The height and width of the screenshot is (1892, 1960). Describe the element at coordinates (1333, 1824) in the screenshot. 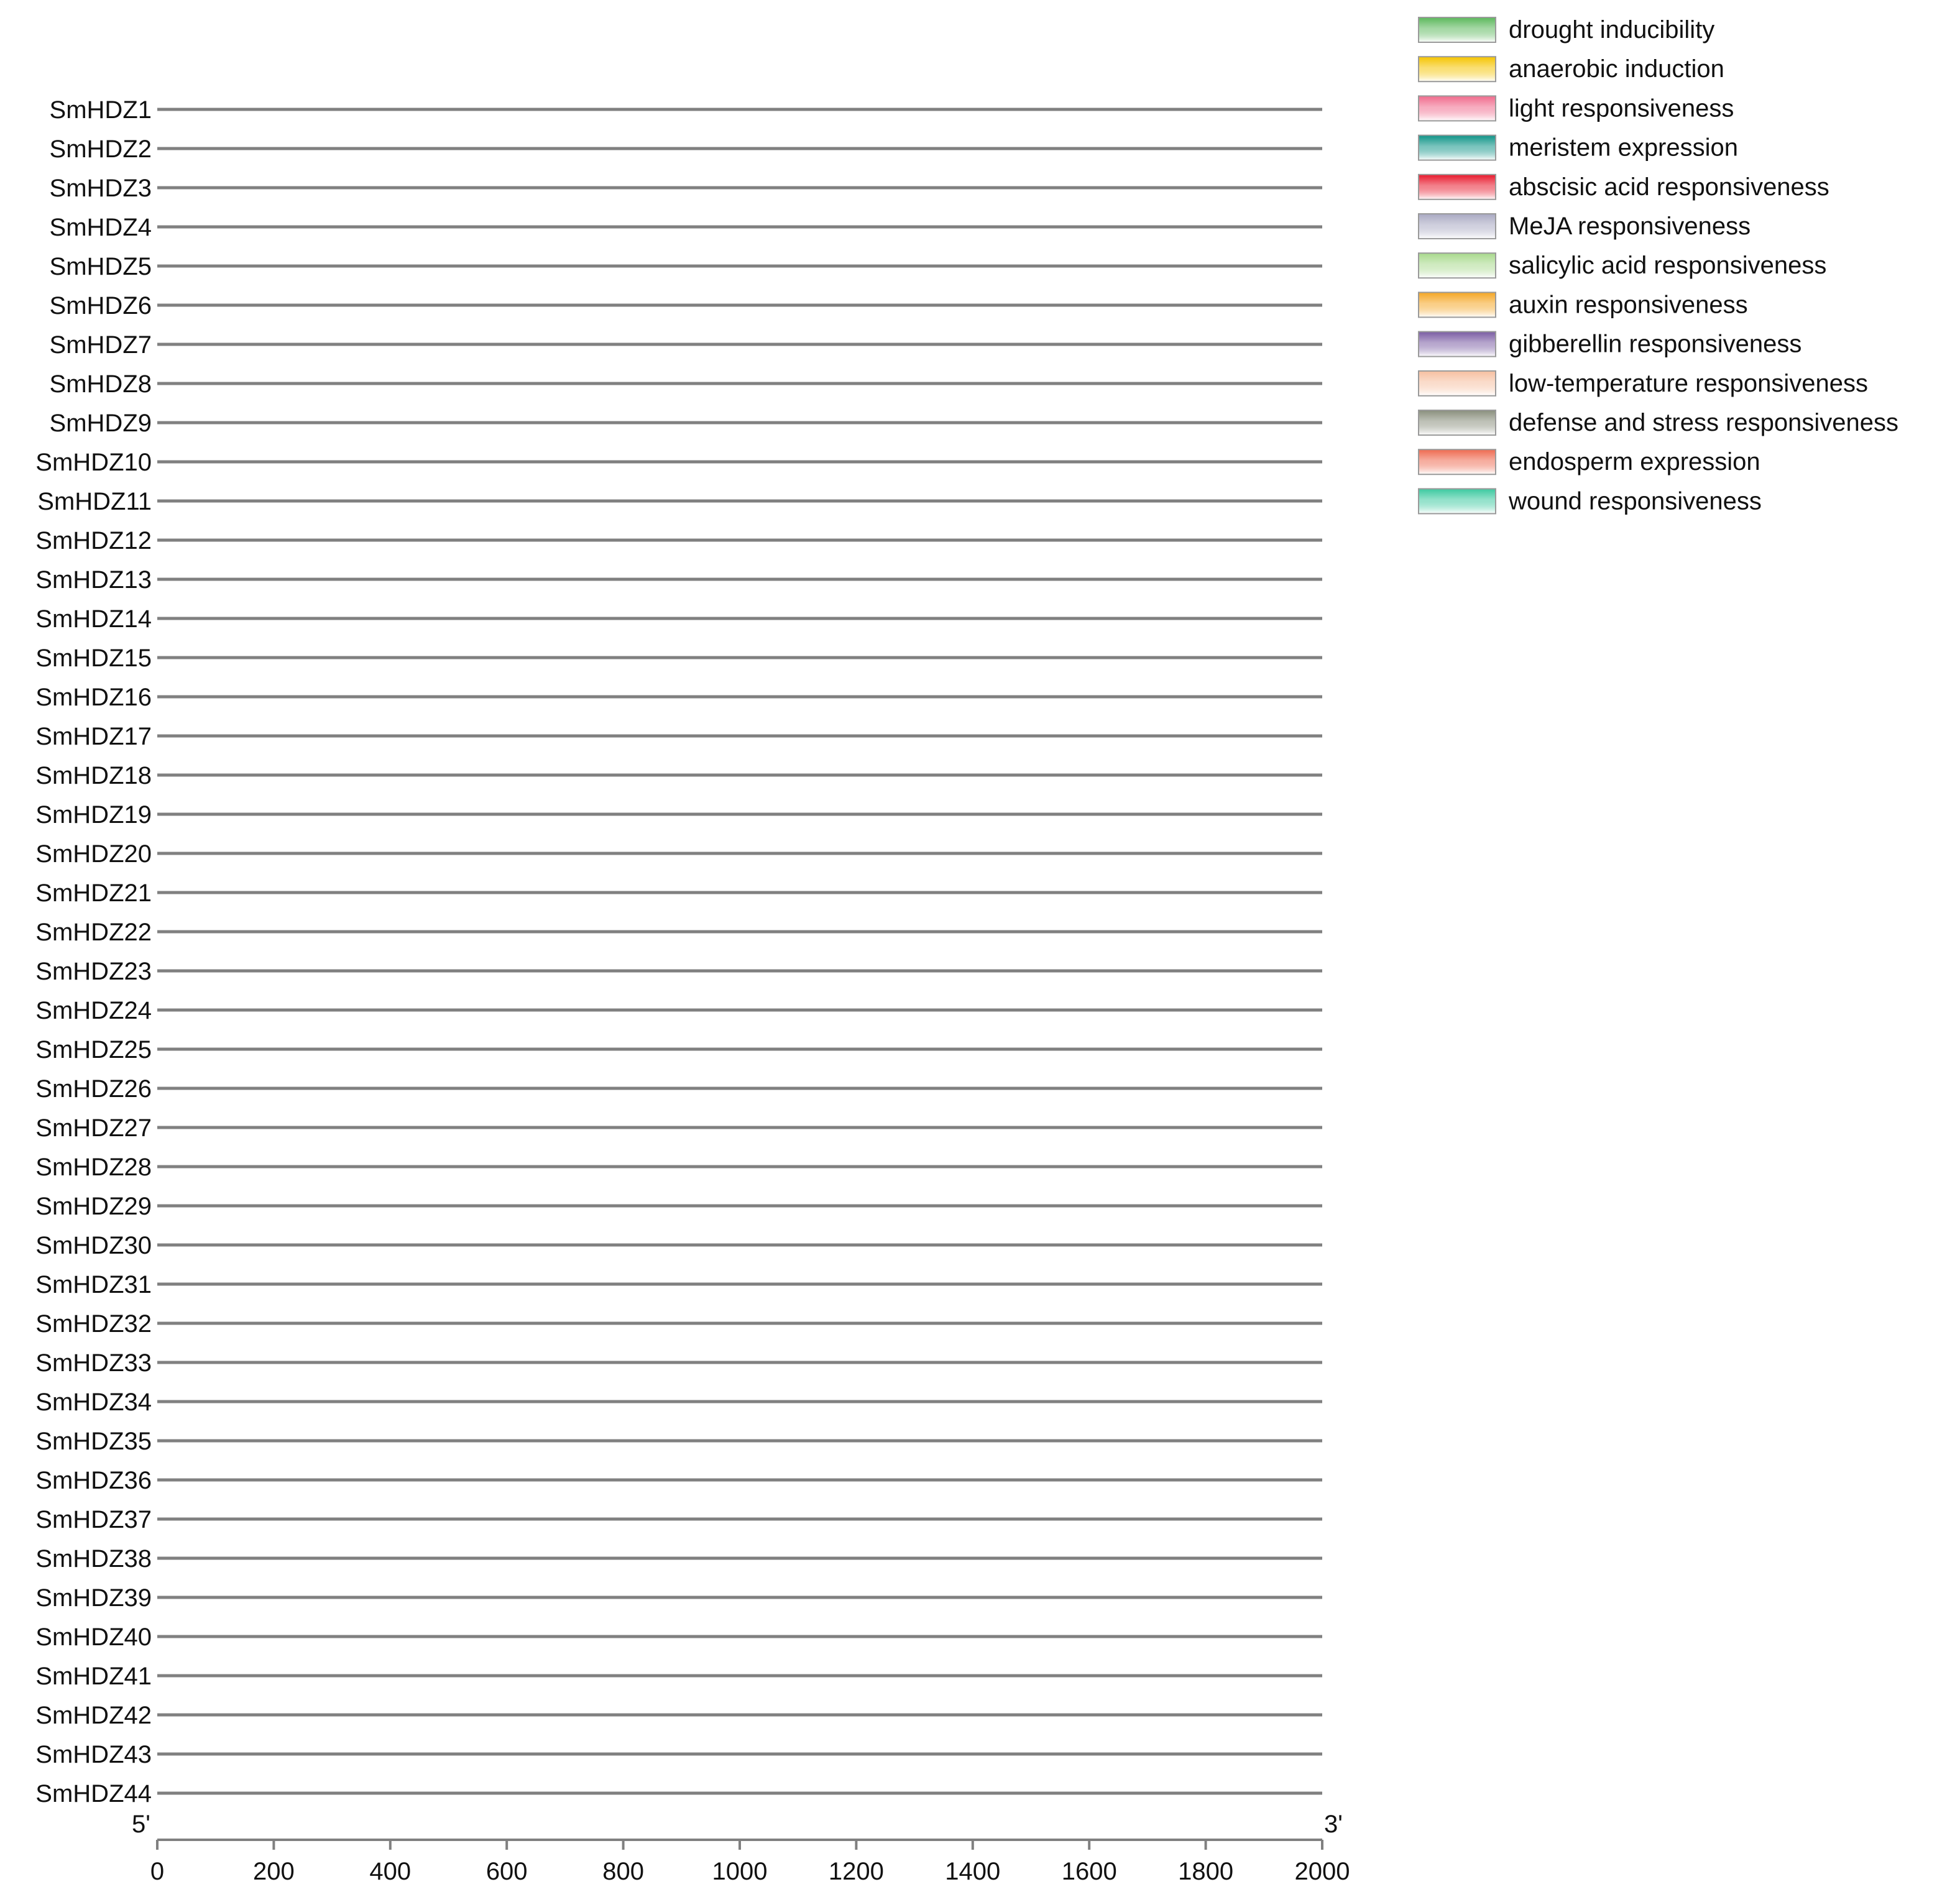

I see `three-prime-label: 3'` at that location.